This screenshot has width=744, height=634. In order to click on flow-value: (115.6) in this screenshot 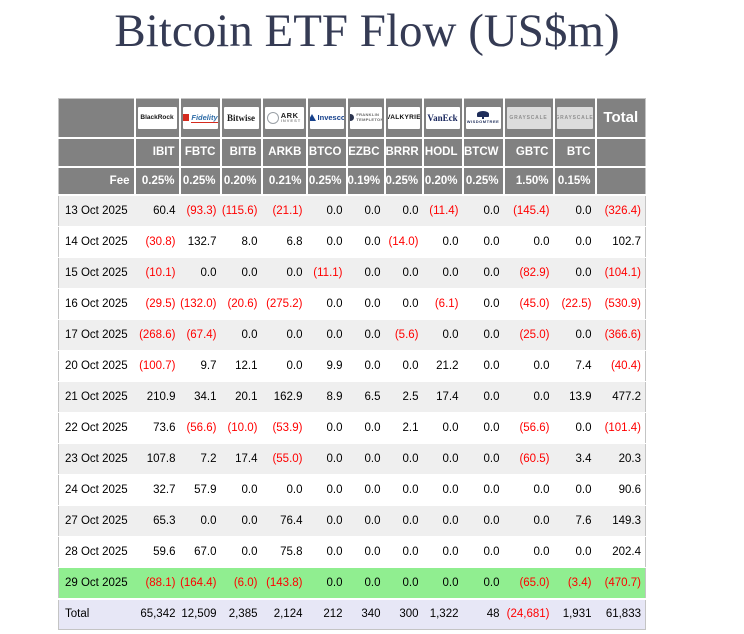, I will do `click(241, 210)`.